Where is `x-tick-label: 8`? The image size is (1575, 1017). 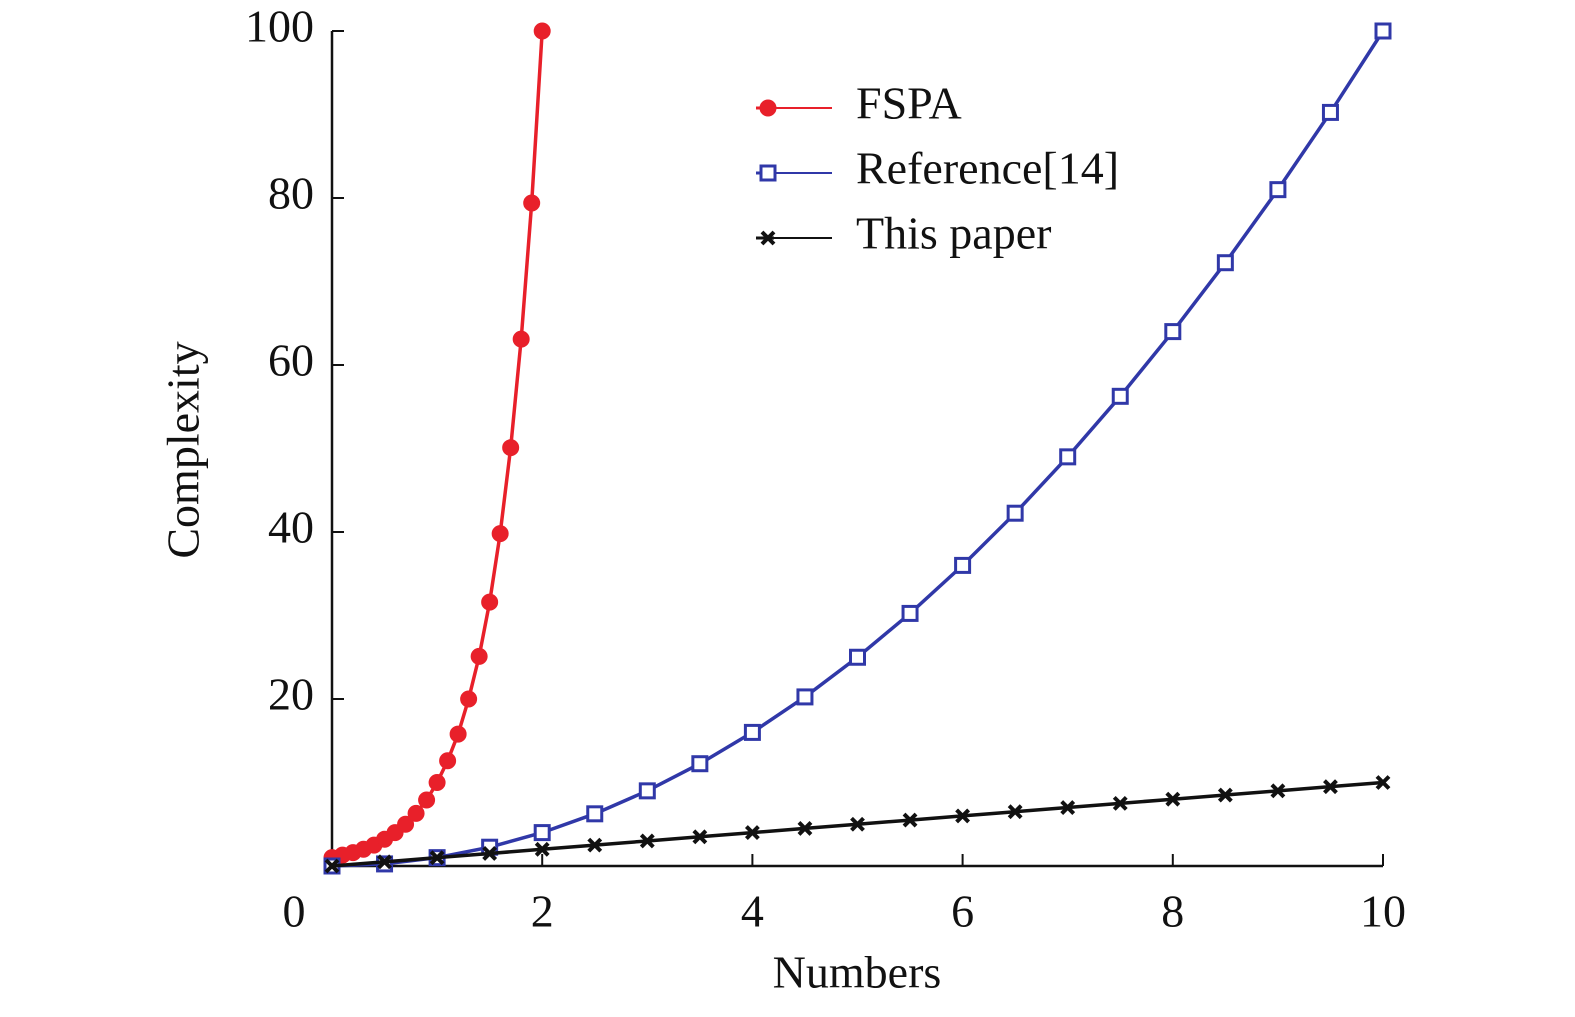
x-tick-label: 8 is located at coordinates (1172, 911).